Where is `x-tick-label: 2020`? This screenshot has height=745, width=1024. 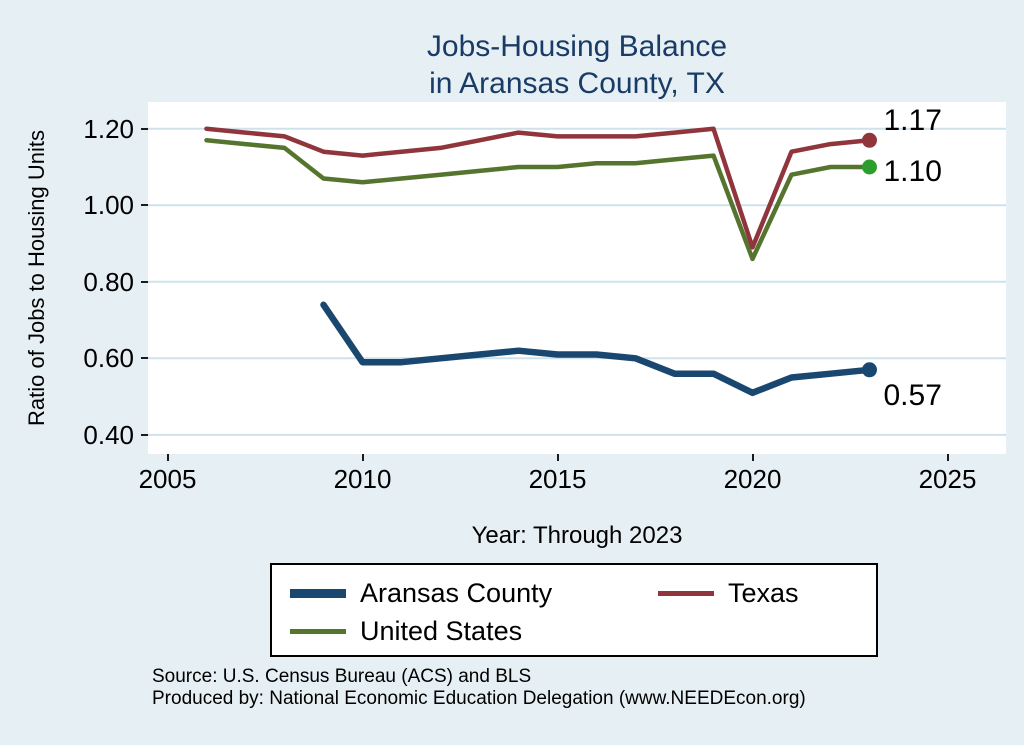
x-tick-label: 2020 is located at coordinates (752, 479).